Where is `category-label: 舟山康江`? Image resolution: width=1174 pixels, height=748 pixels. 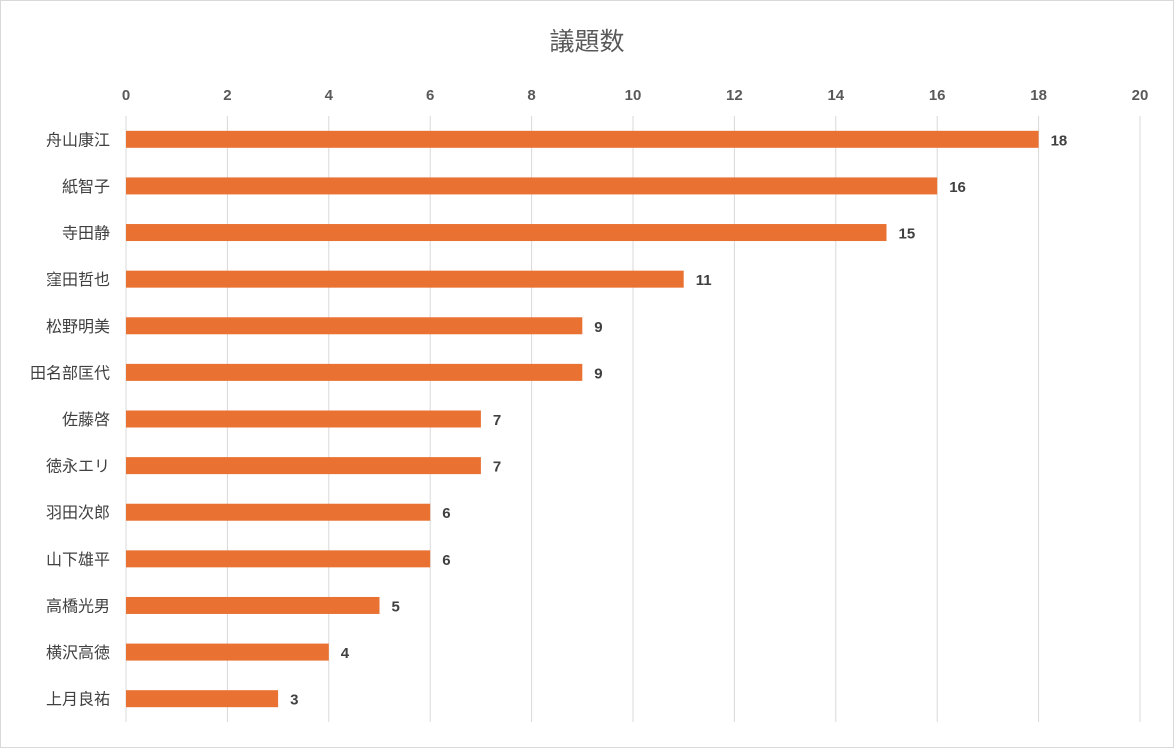 category-label: 舟山康江 is located at coordinates (78, 139).